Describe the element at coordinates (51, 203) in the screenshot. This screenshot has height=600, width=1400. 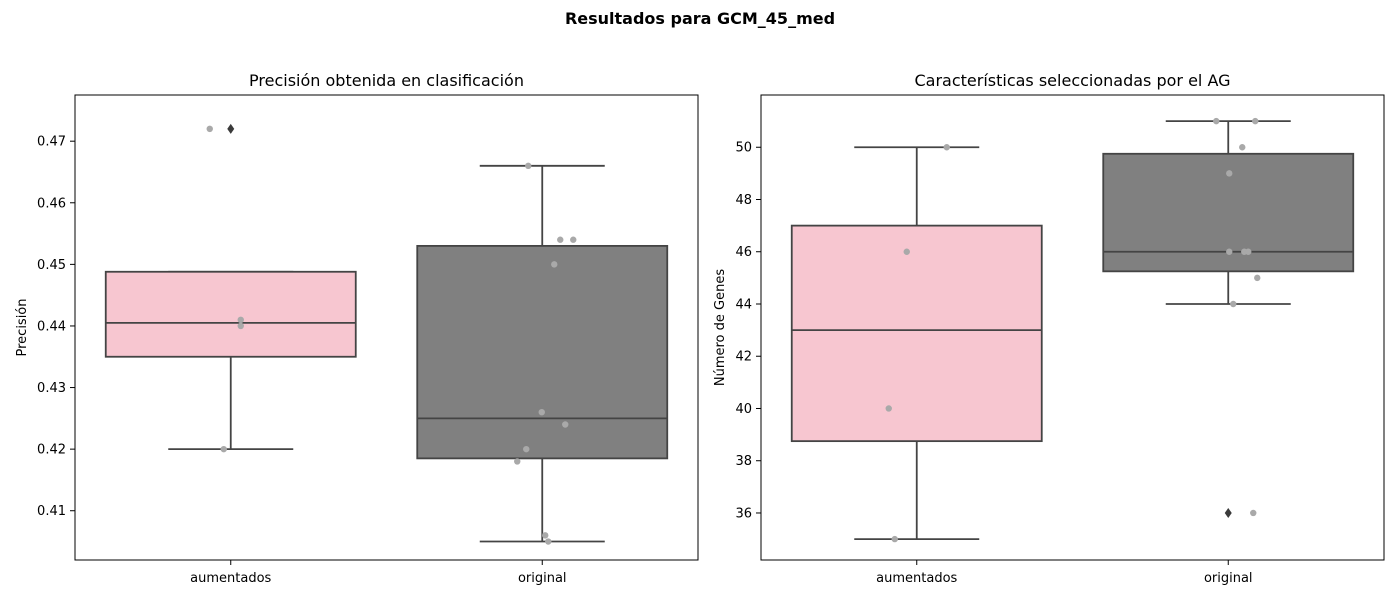
I see `y-tick-label: 0.46` at that location.